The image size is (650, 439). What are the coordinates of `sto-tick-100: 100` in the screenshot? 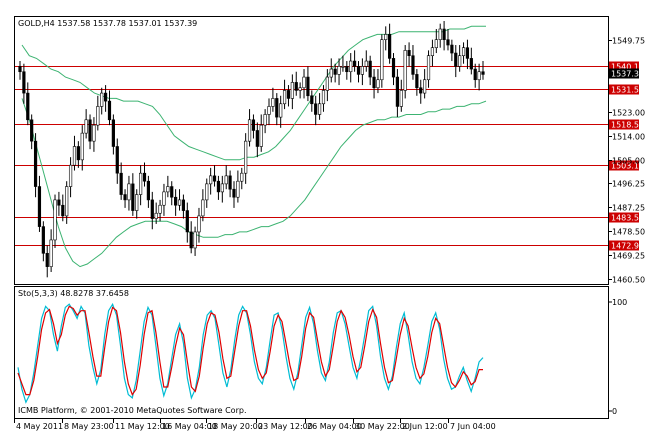 It's located at (619, 302).